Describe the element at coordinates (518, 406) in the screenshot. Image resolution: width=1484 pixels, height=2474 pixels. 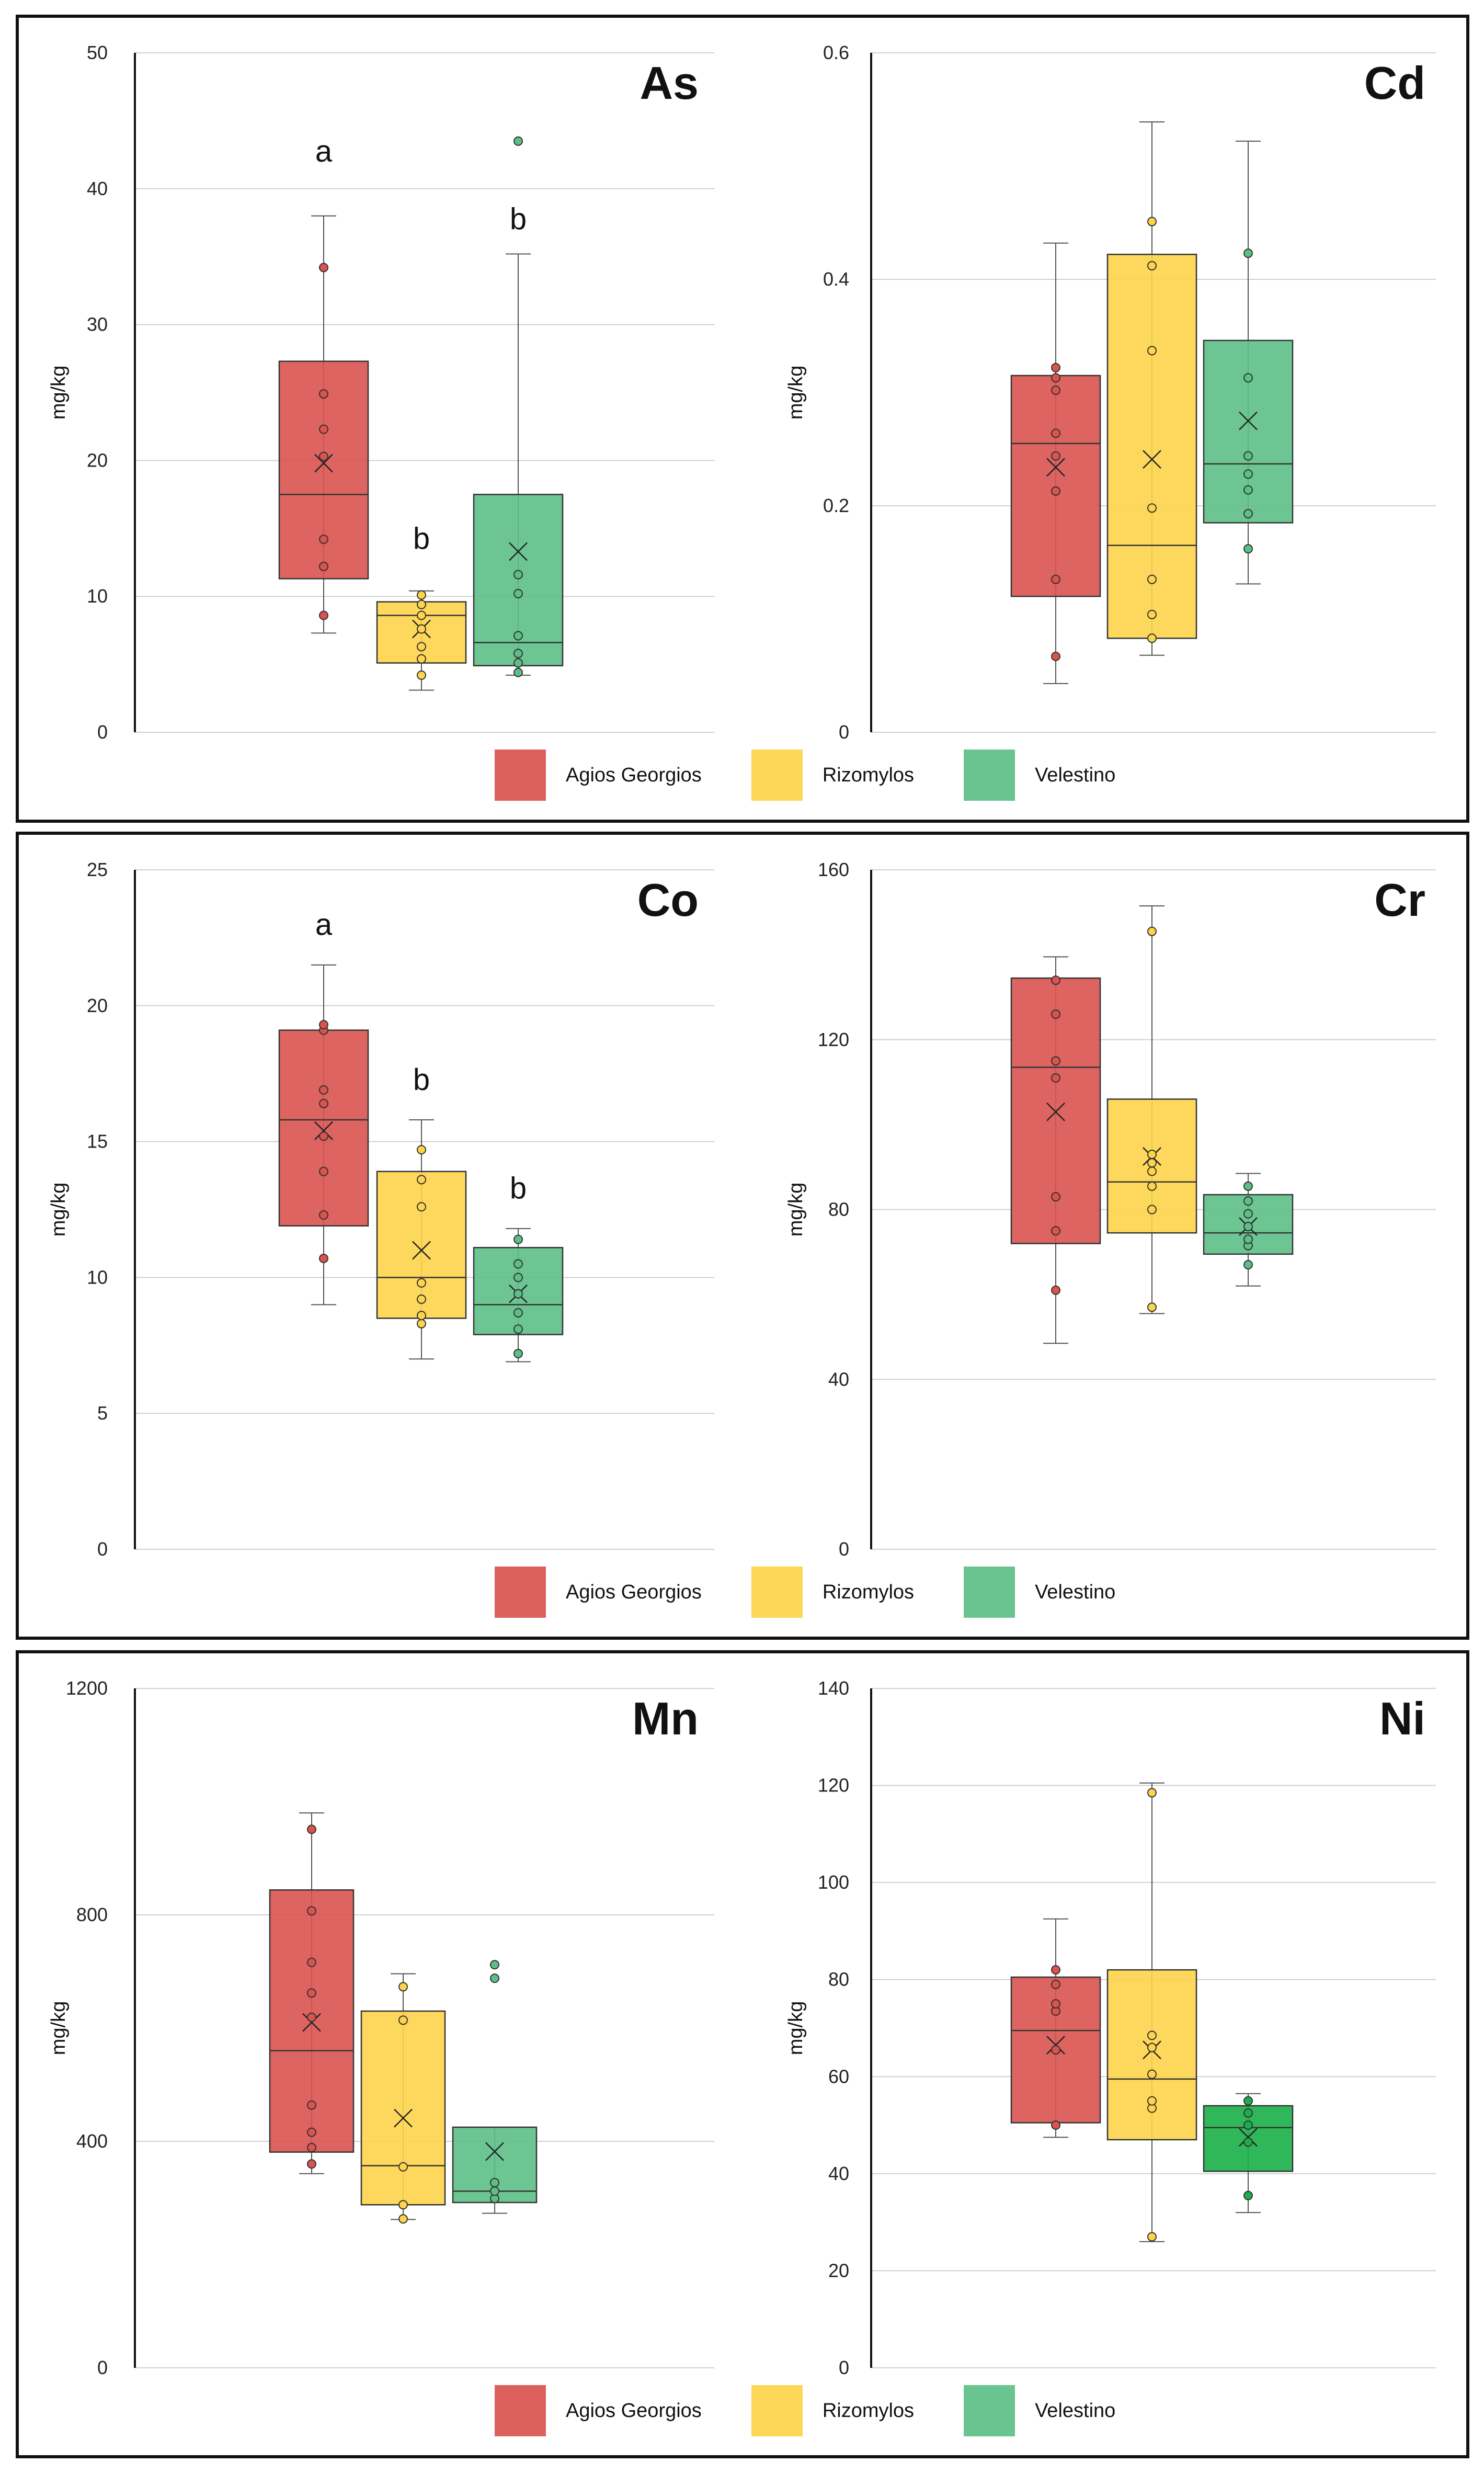
I see `box-group-velestino: b` at that location.